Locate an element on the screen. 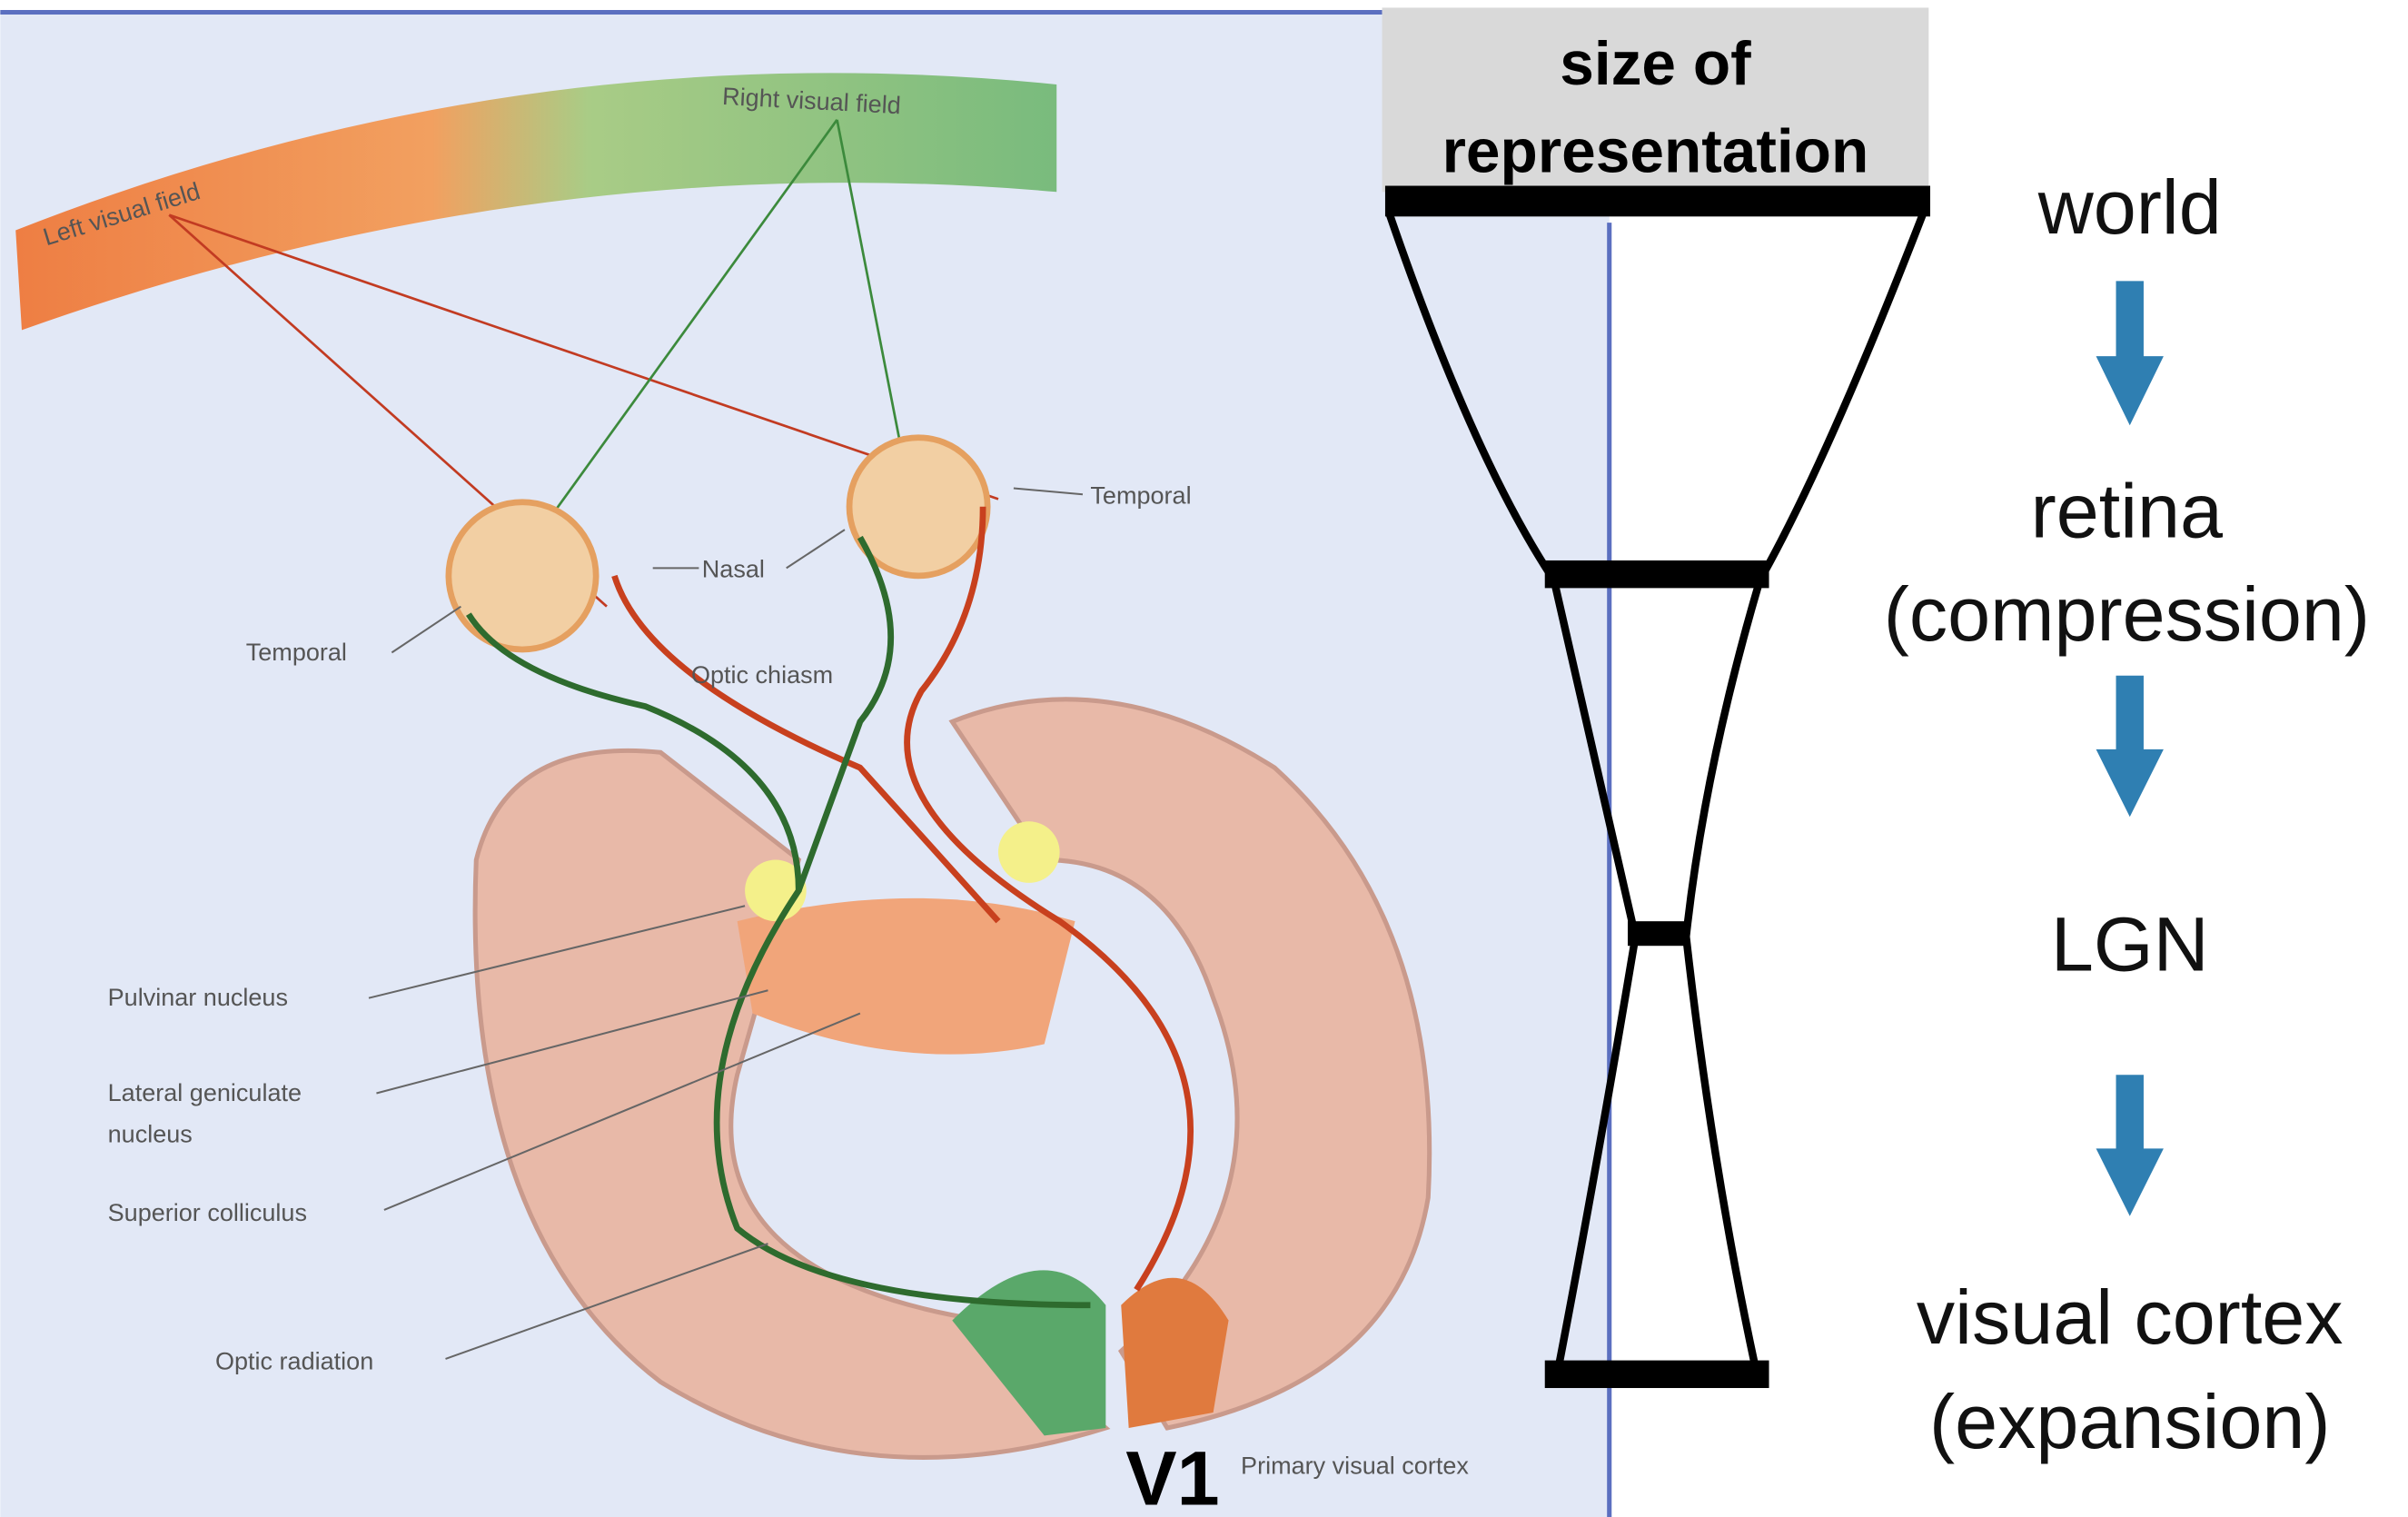 This screenshot has height=1517, width=2408. label: Nasal is located at coordinates (733, 570).